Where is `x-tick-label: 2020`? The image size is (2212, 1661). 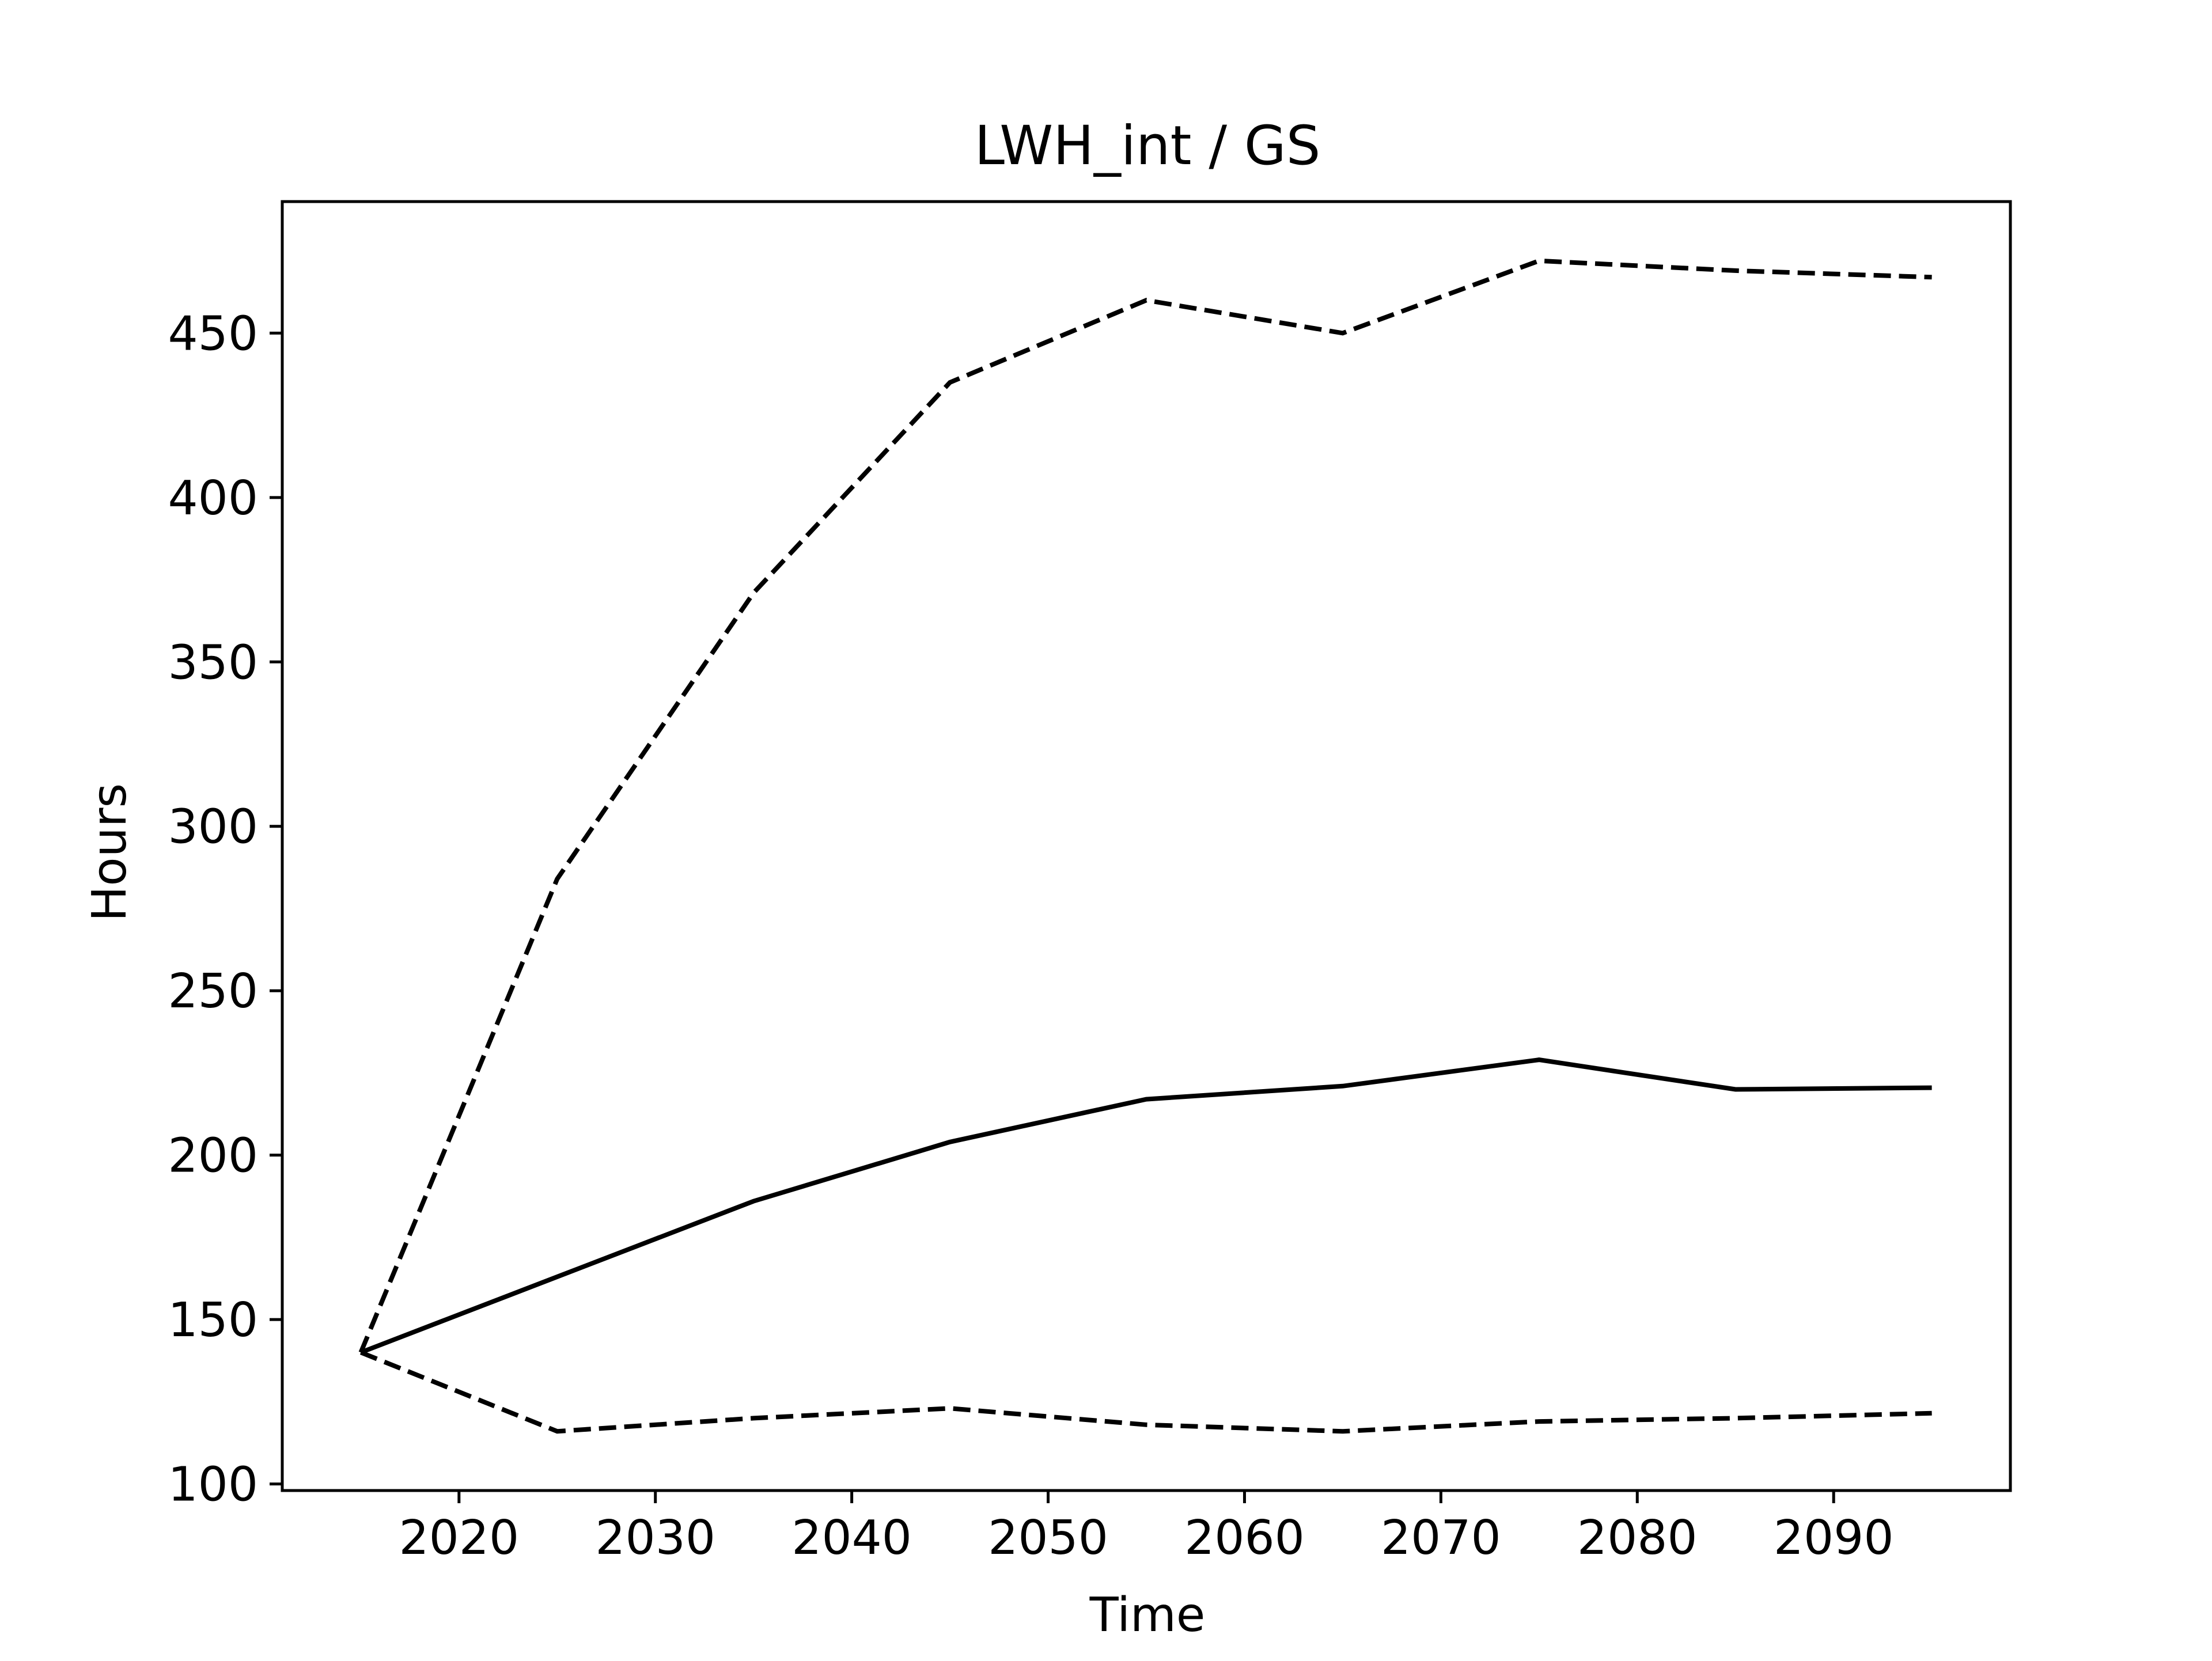 x-tick-label: 2020 is located at coordinates (459, 1538).